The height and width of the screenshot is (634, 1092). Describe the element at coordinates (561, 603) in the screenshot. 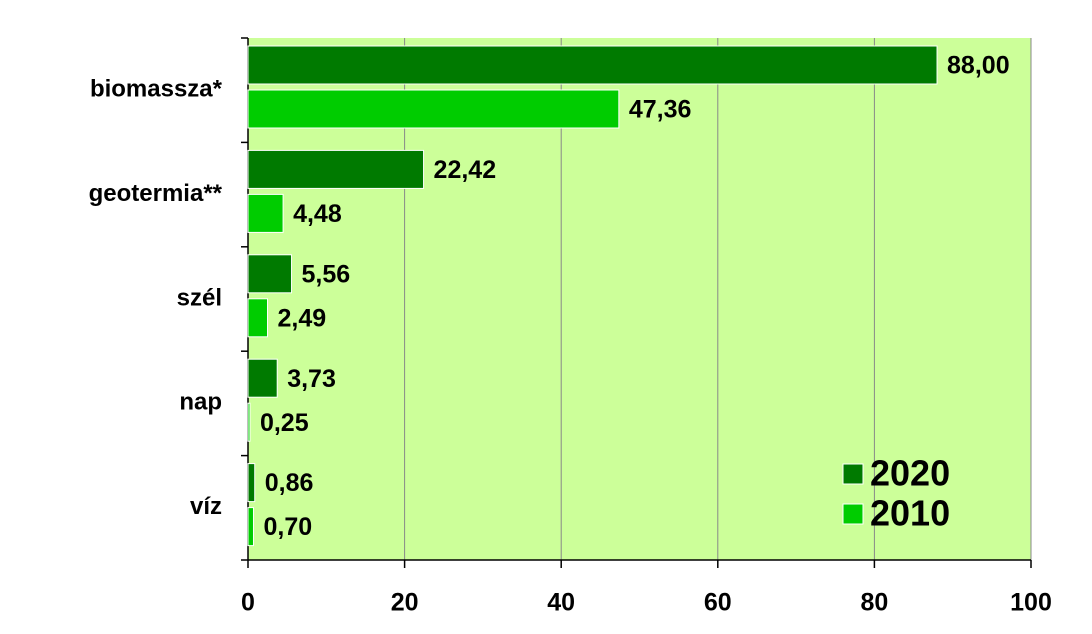

I see `x-tick-label: 40` at that location.